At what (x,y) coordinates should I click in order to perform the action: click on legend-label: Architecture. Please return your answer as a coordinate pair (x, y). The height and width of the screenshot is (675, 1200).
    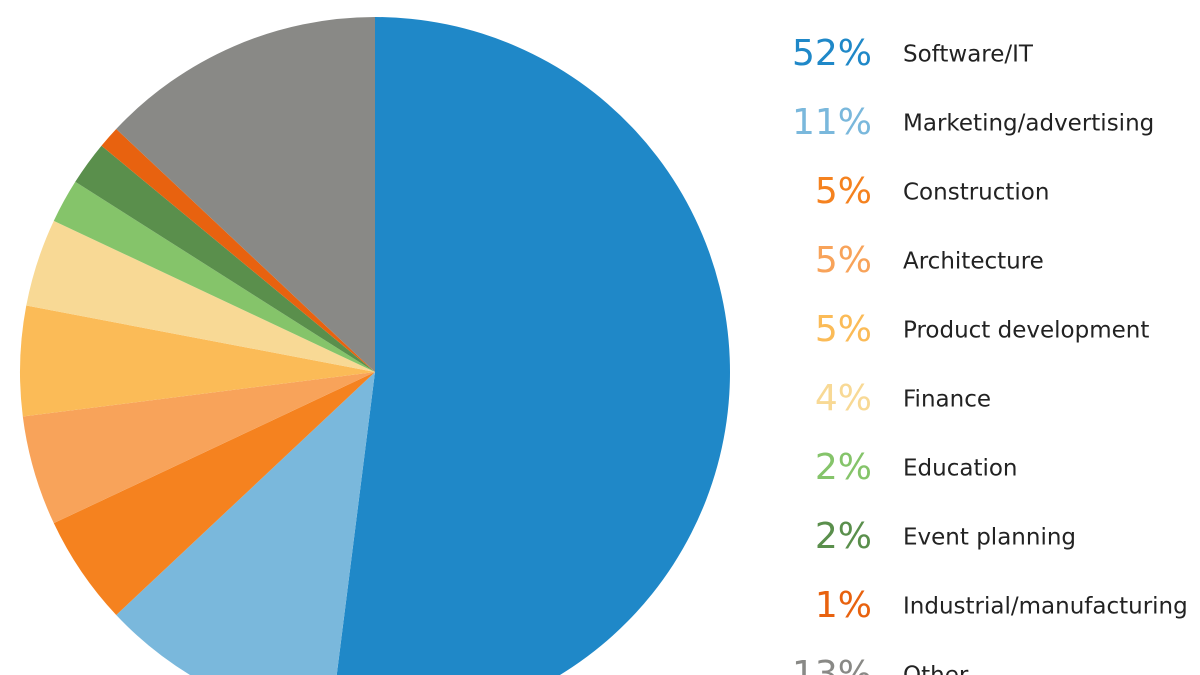
    Looking at the image, I should click on (973, 262).